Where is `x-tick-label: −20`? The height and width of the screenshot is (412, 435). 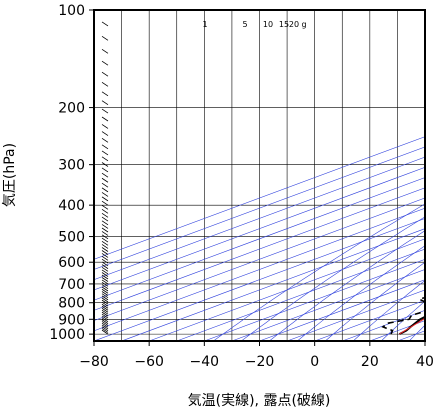 x-tick-label: −20 is located at coordinates (260, 362).